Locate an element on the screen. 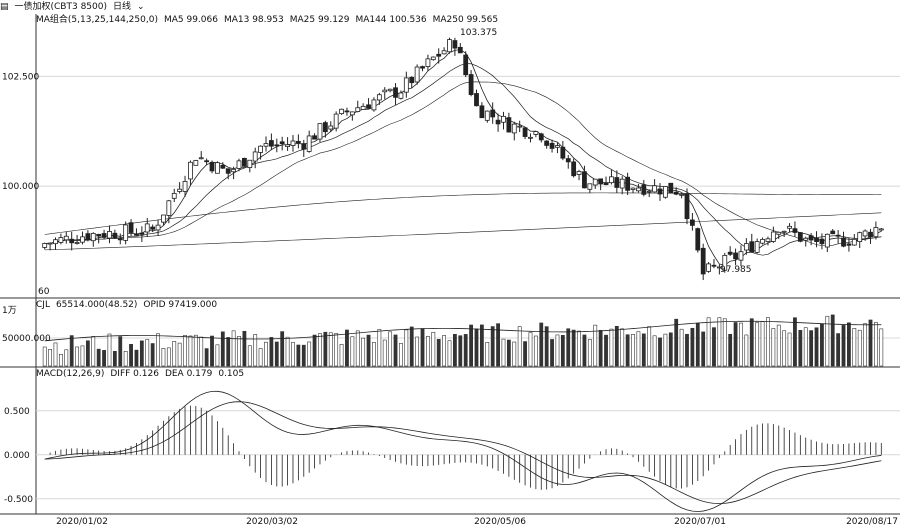 The height and width of the screenshot is (527, 900). menu-icon: ▤ is located at coordinates (4, 7).